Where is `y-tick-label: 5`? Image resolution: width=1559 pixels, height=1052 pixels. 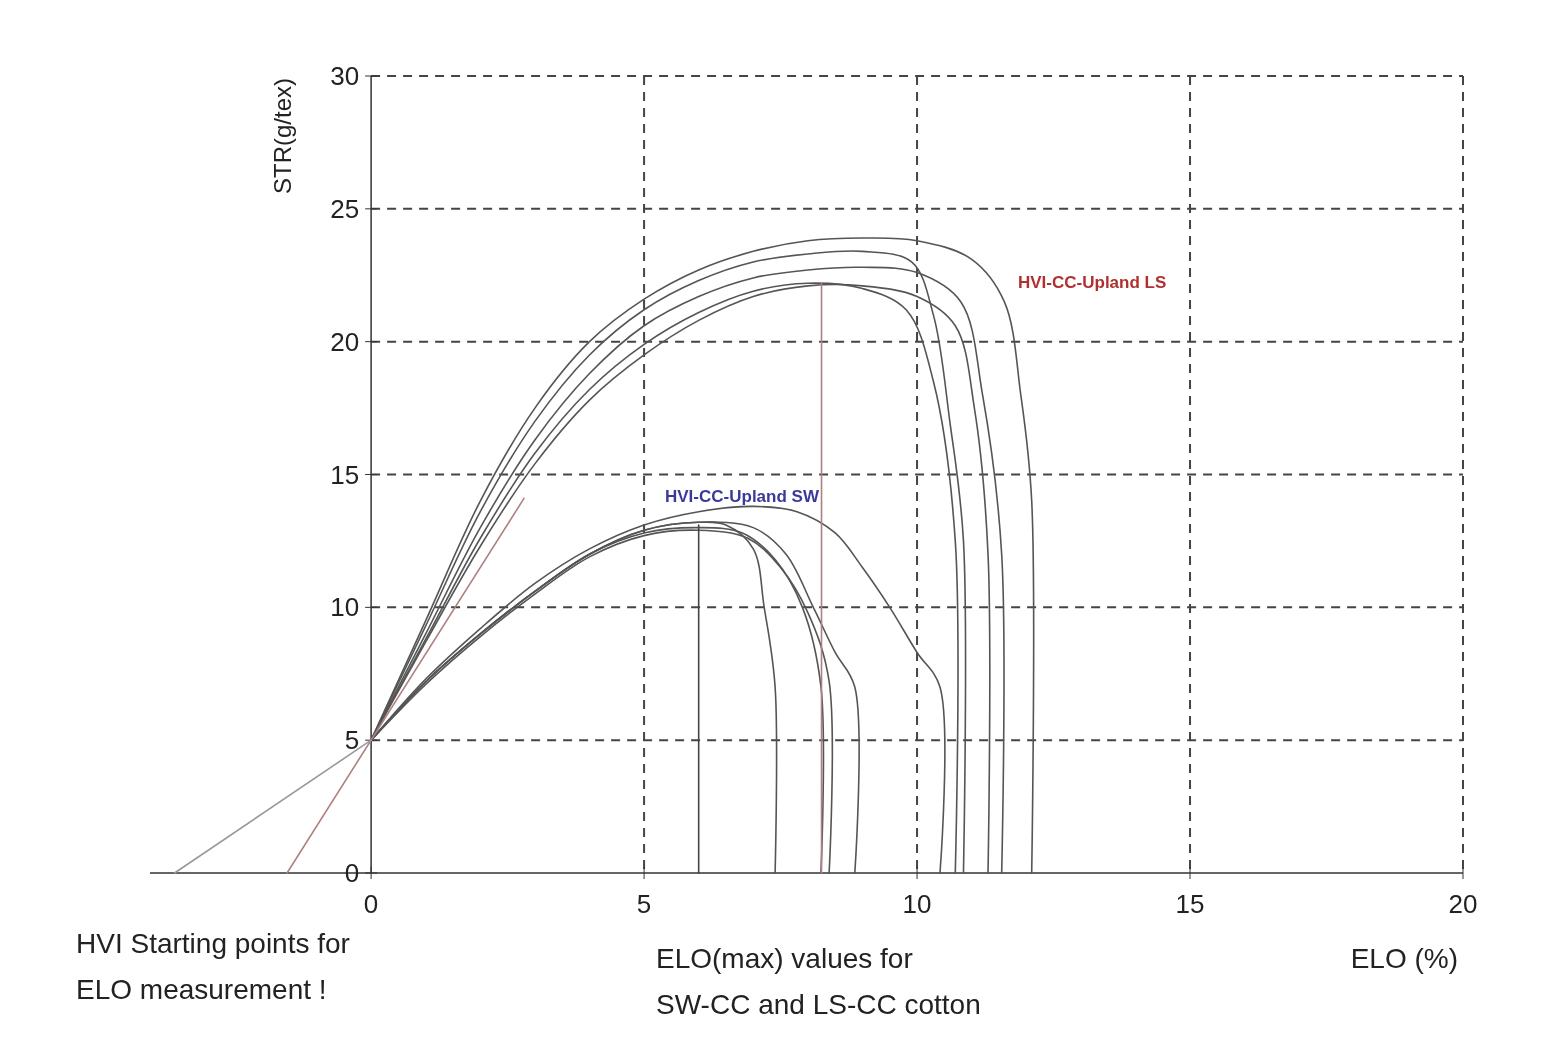
y-tick-label: 5 is located at coordinates (352, 740).